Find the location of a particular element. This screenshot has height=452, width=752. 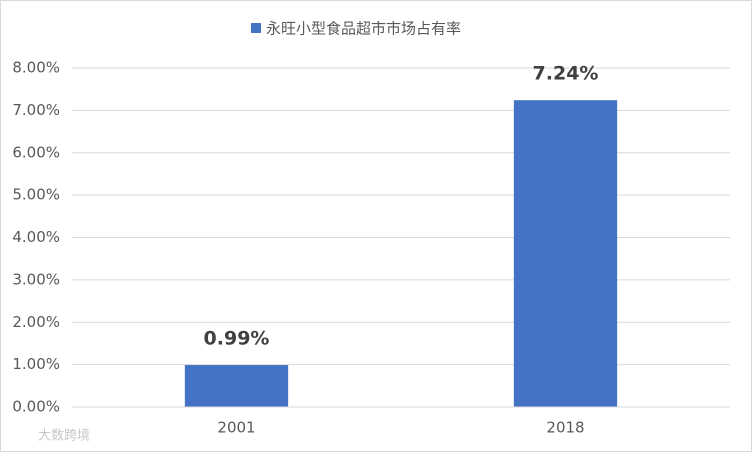

y-tick-label: 1.00% is located at coordinates (36, 364).